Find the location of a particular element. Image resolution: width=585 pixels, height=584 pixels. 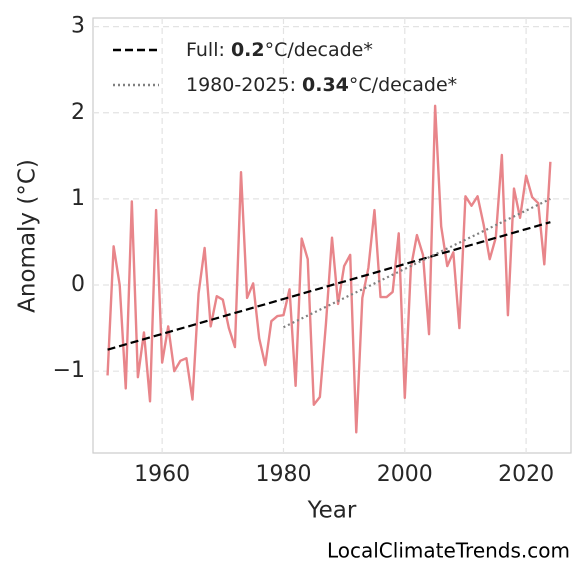

legend-text: 1980-2025: is located at coordinates (244, 85).